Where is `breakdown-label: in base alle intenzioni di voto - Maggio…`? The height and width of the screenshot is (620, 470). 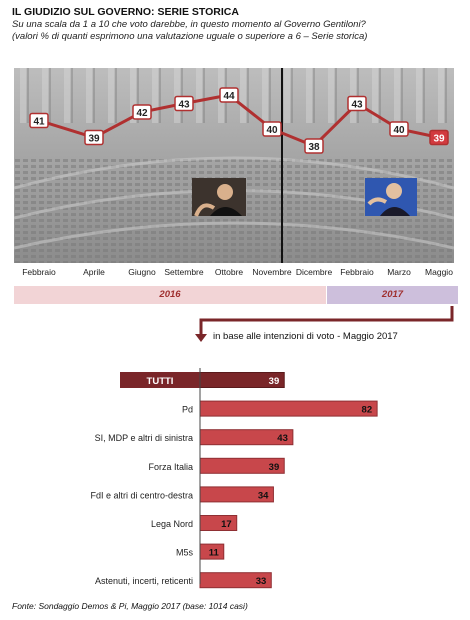
breakdown-label: in base alle intenzioni di voto - Maggio… is located at coordinates (305, 336).